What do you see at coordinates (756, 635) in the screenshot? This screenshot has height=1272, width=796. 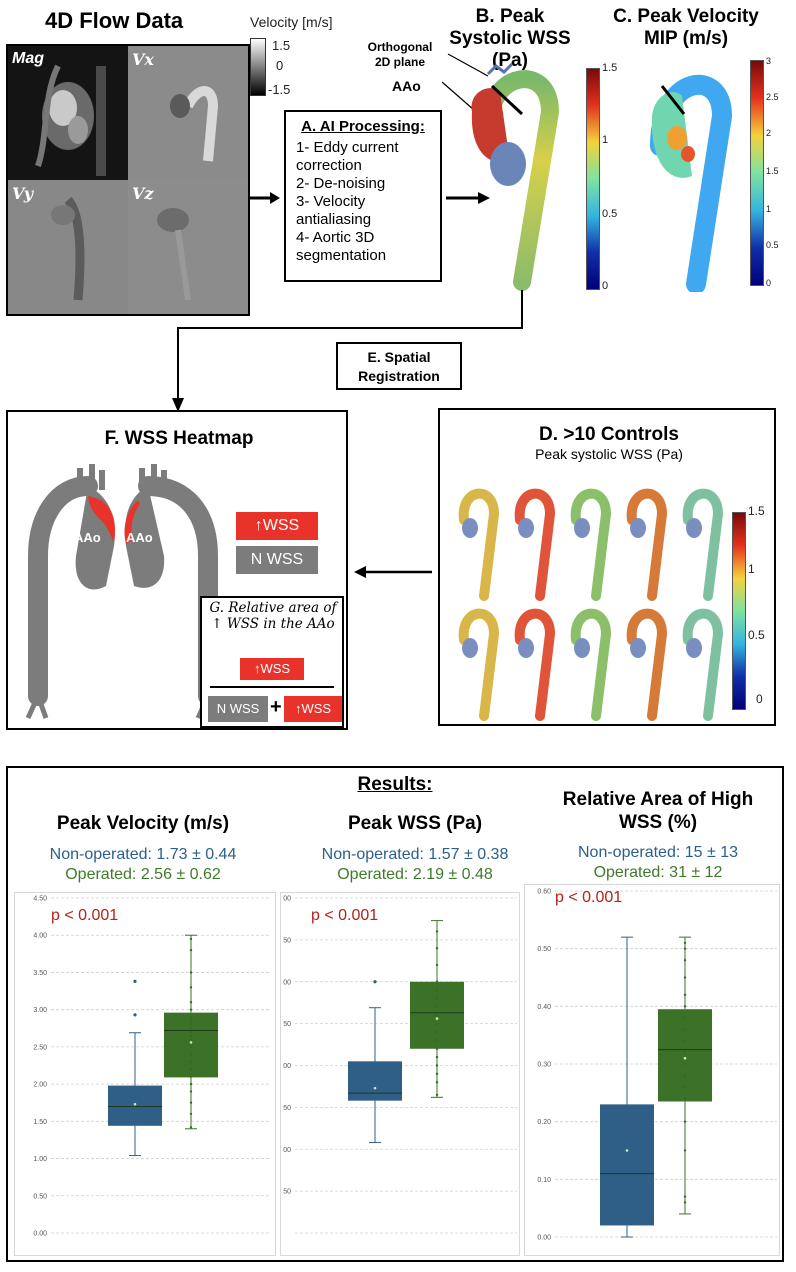 I see `controls-tick: 0.5` at bounding box center [756, 635].